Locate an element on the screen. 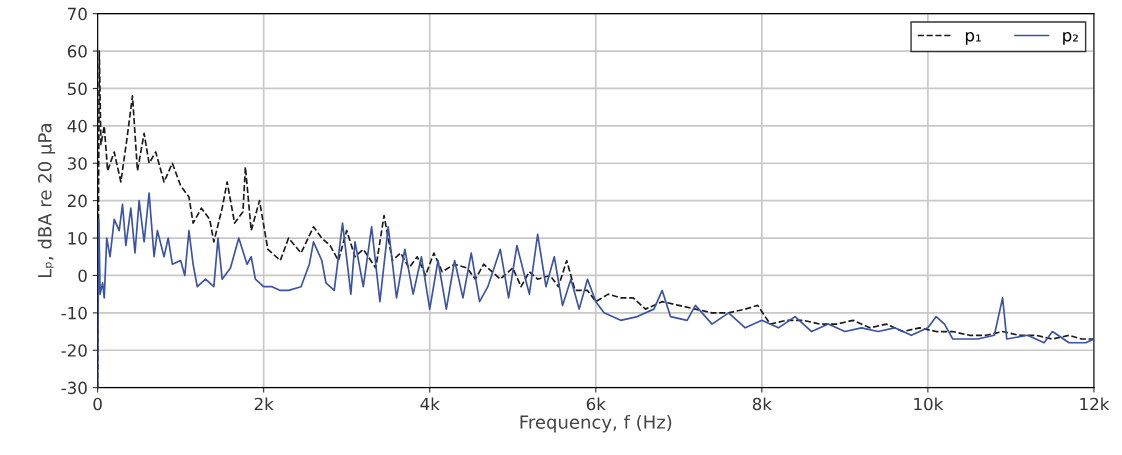 The width and height of the screenshot is (1122, 455). y-axis-title: Lₚ, dBA re 20 μPa is located at coordinates (46, 201).